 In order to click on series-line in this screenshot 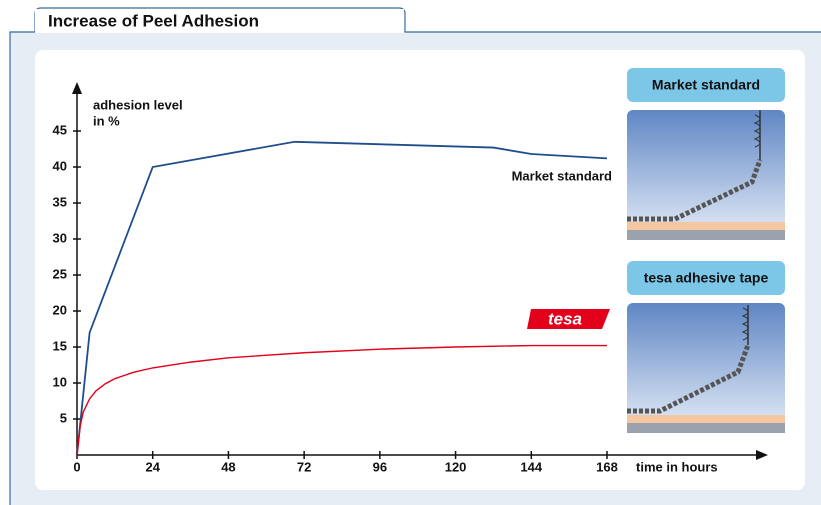, I will do `click(341, 400)`.